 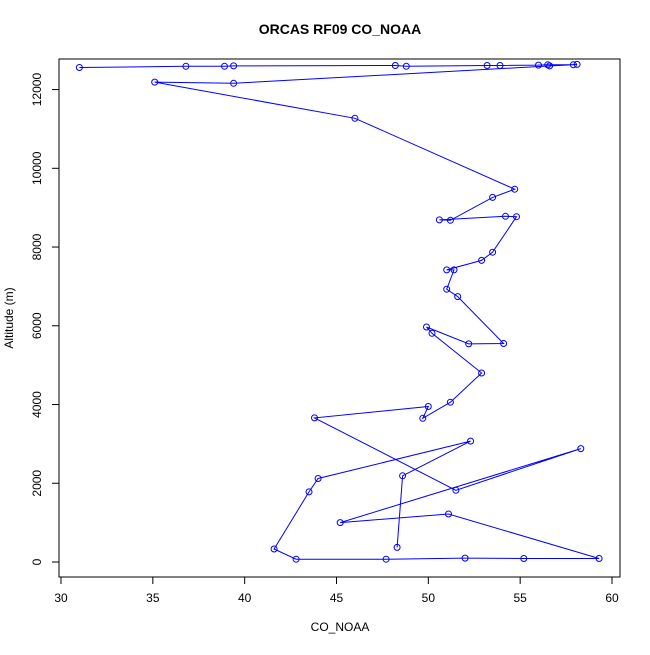 I want to click on x-axis: 30 35 40 45 50 55 60, so click(x=336, y=590).